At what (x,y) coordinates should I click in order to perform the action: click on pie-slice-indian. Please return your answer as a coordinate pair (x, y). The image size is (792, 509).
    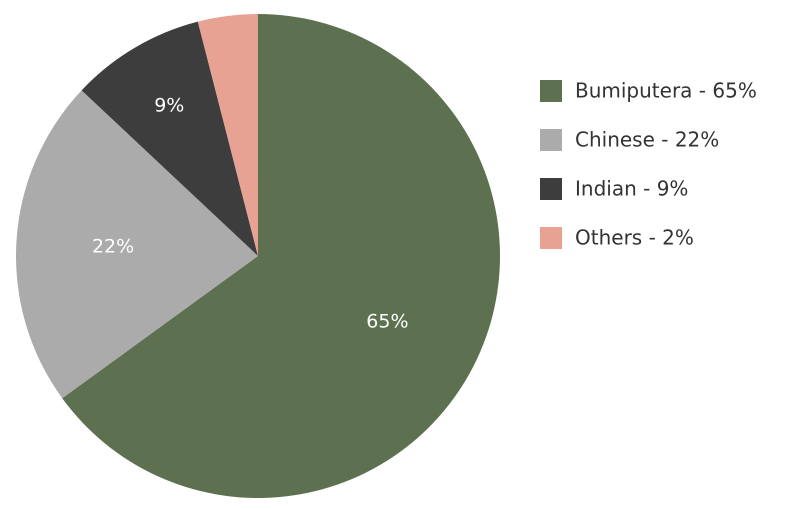
    Looking at the image, I should click on (169, 138).